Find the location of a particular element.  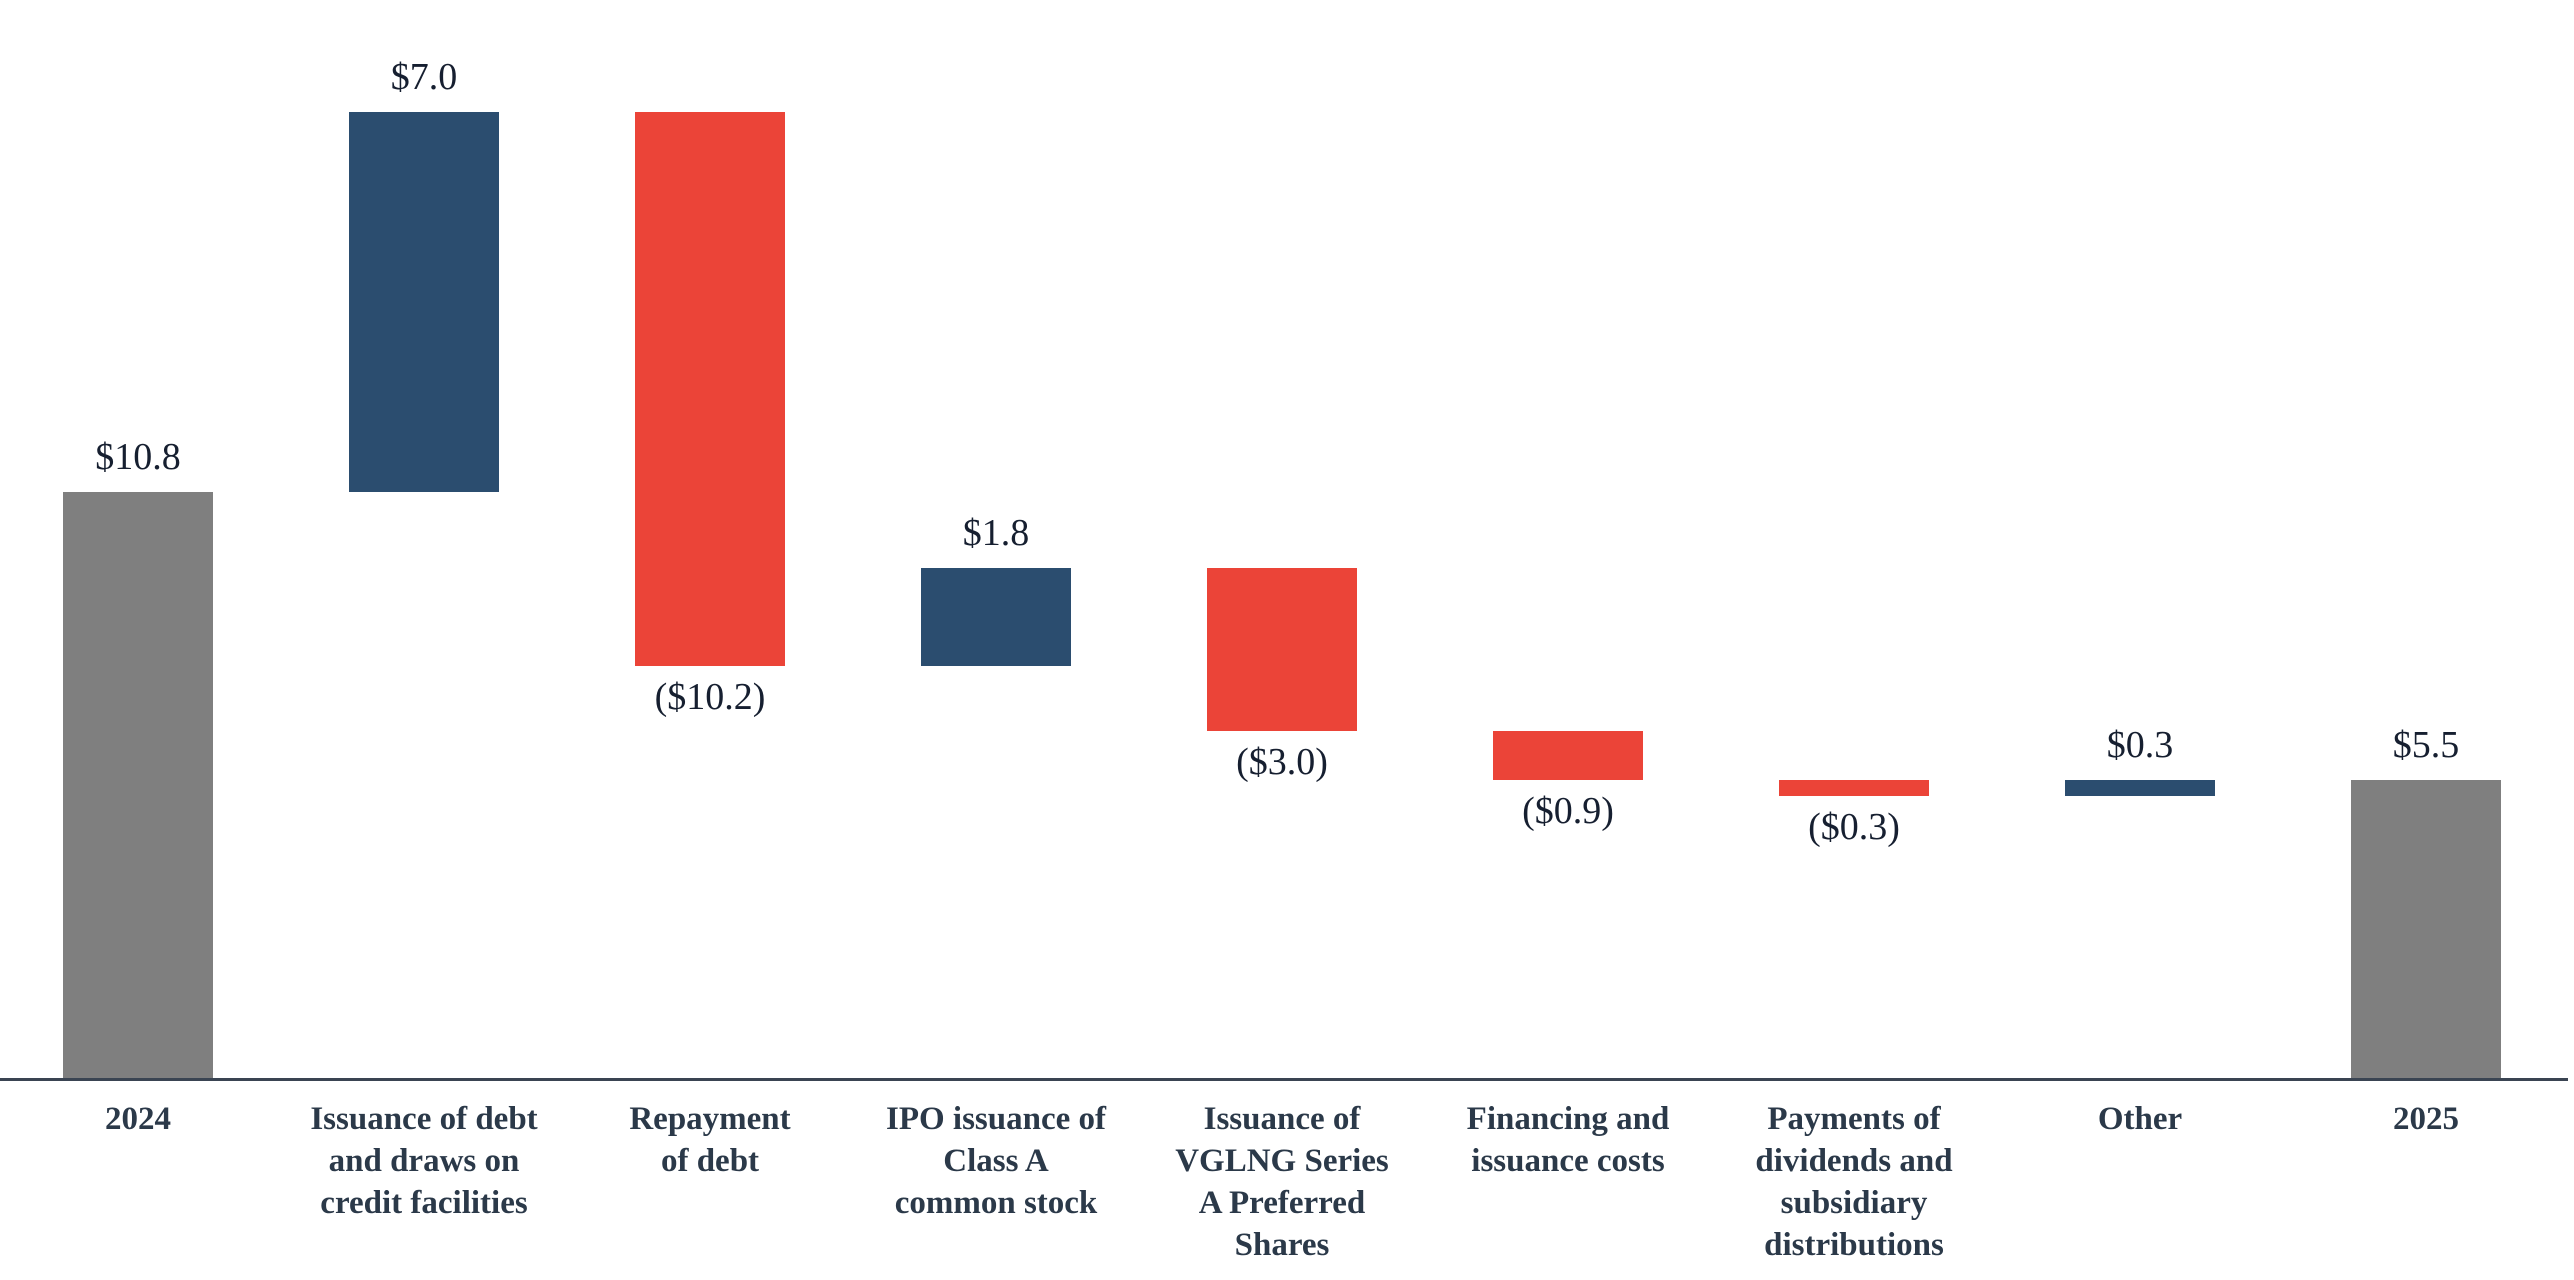

bar-payments-of-dividends-and-subsidiary-distributions is located at coordinates (1854, 787).